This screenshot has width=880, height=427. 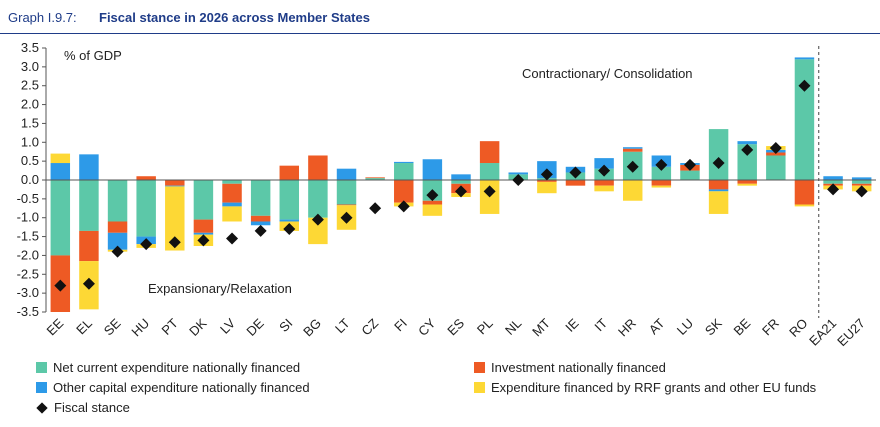 I want to click on legend-item-investment: Investment nationally financed, so click(x=570, y=367).